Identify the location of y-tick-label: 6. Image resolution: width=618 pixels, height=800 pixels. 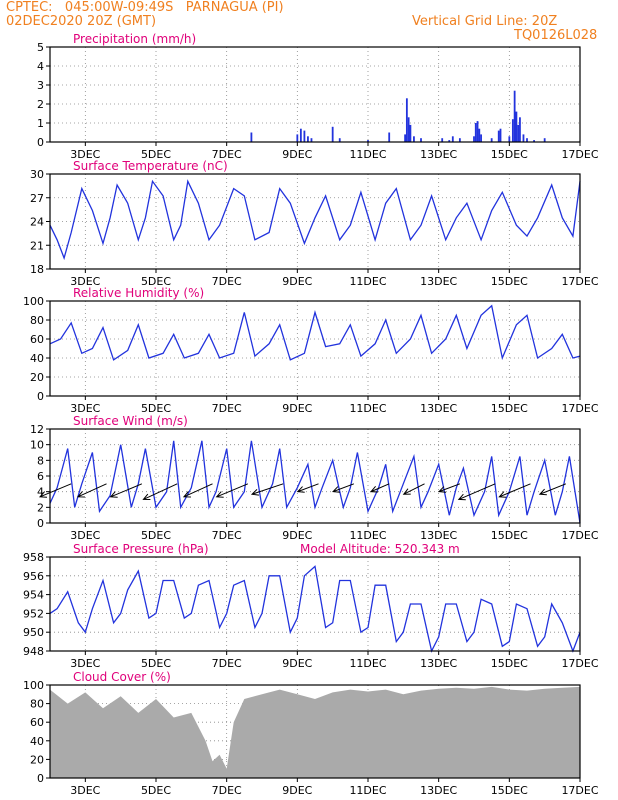
(40, 476).